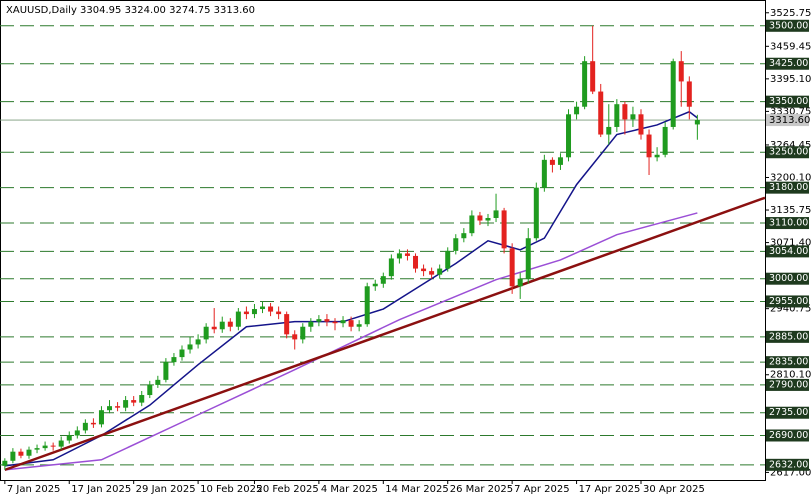 Image resolution: width=811 pixels, height=499 pixels. I want to click on level-label: 2735.00, so click(788, 412).